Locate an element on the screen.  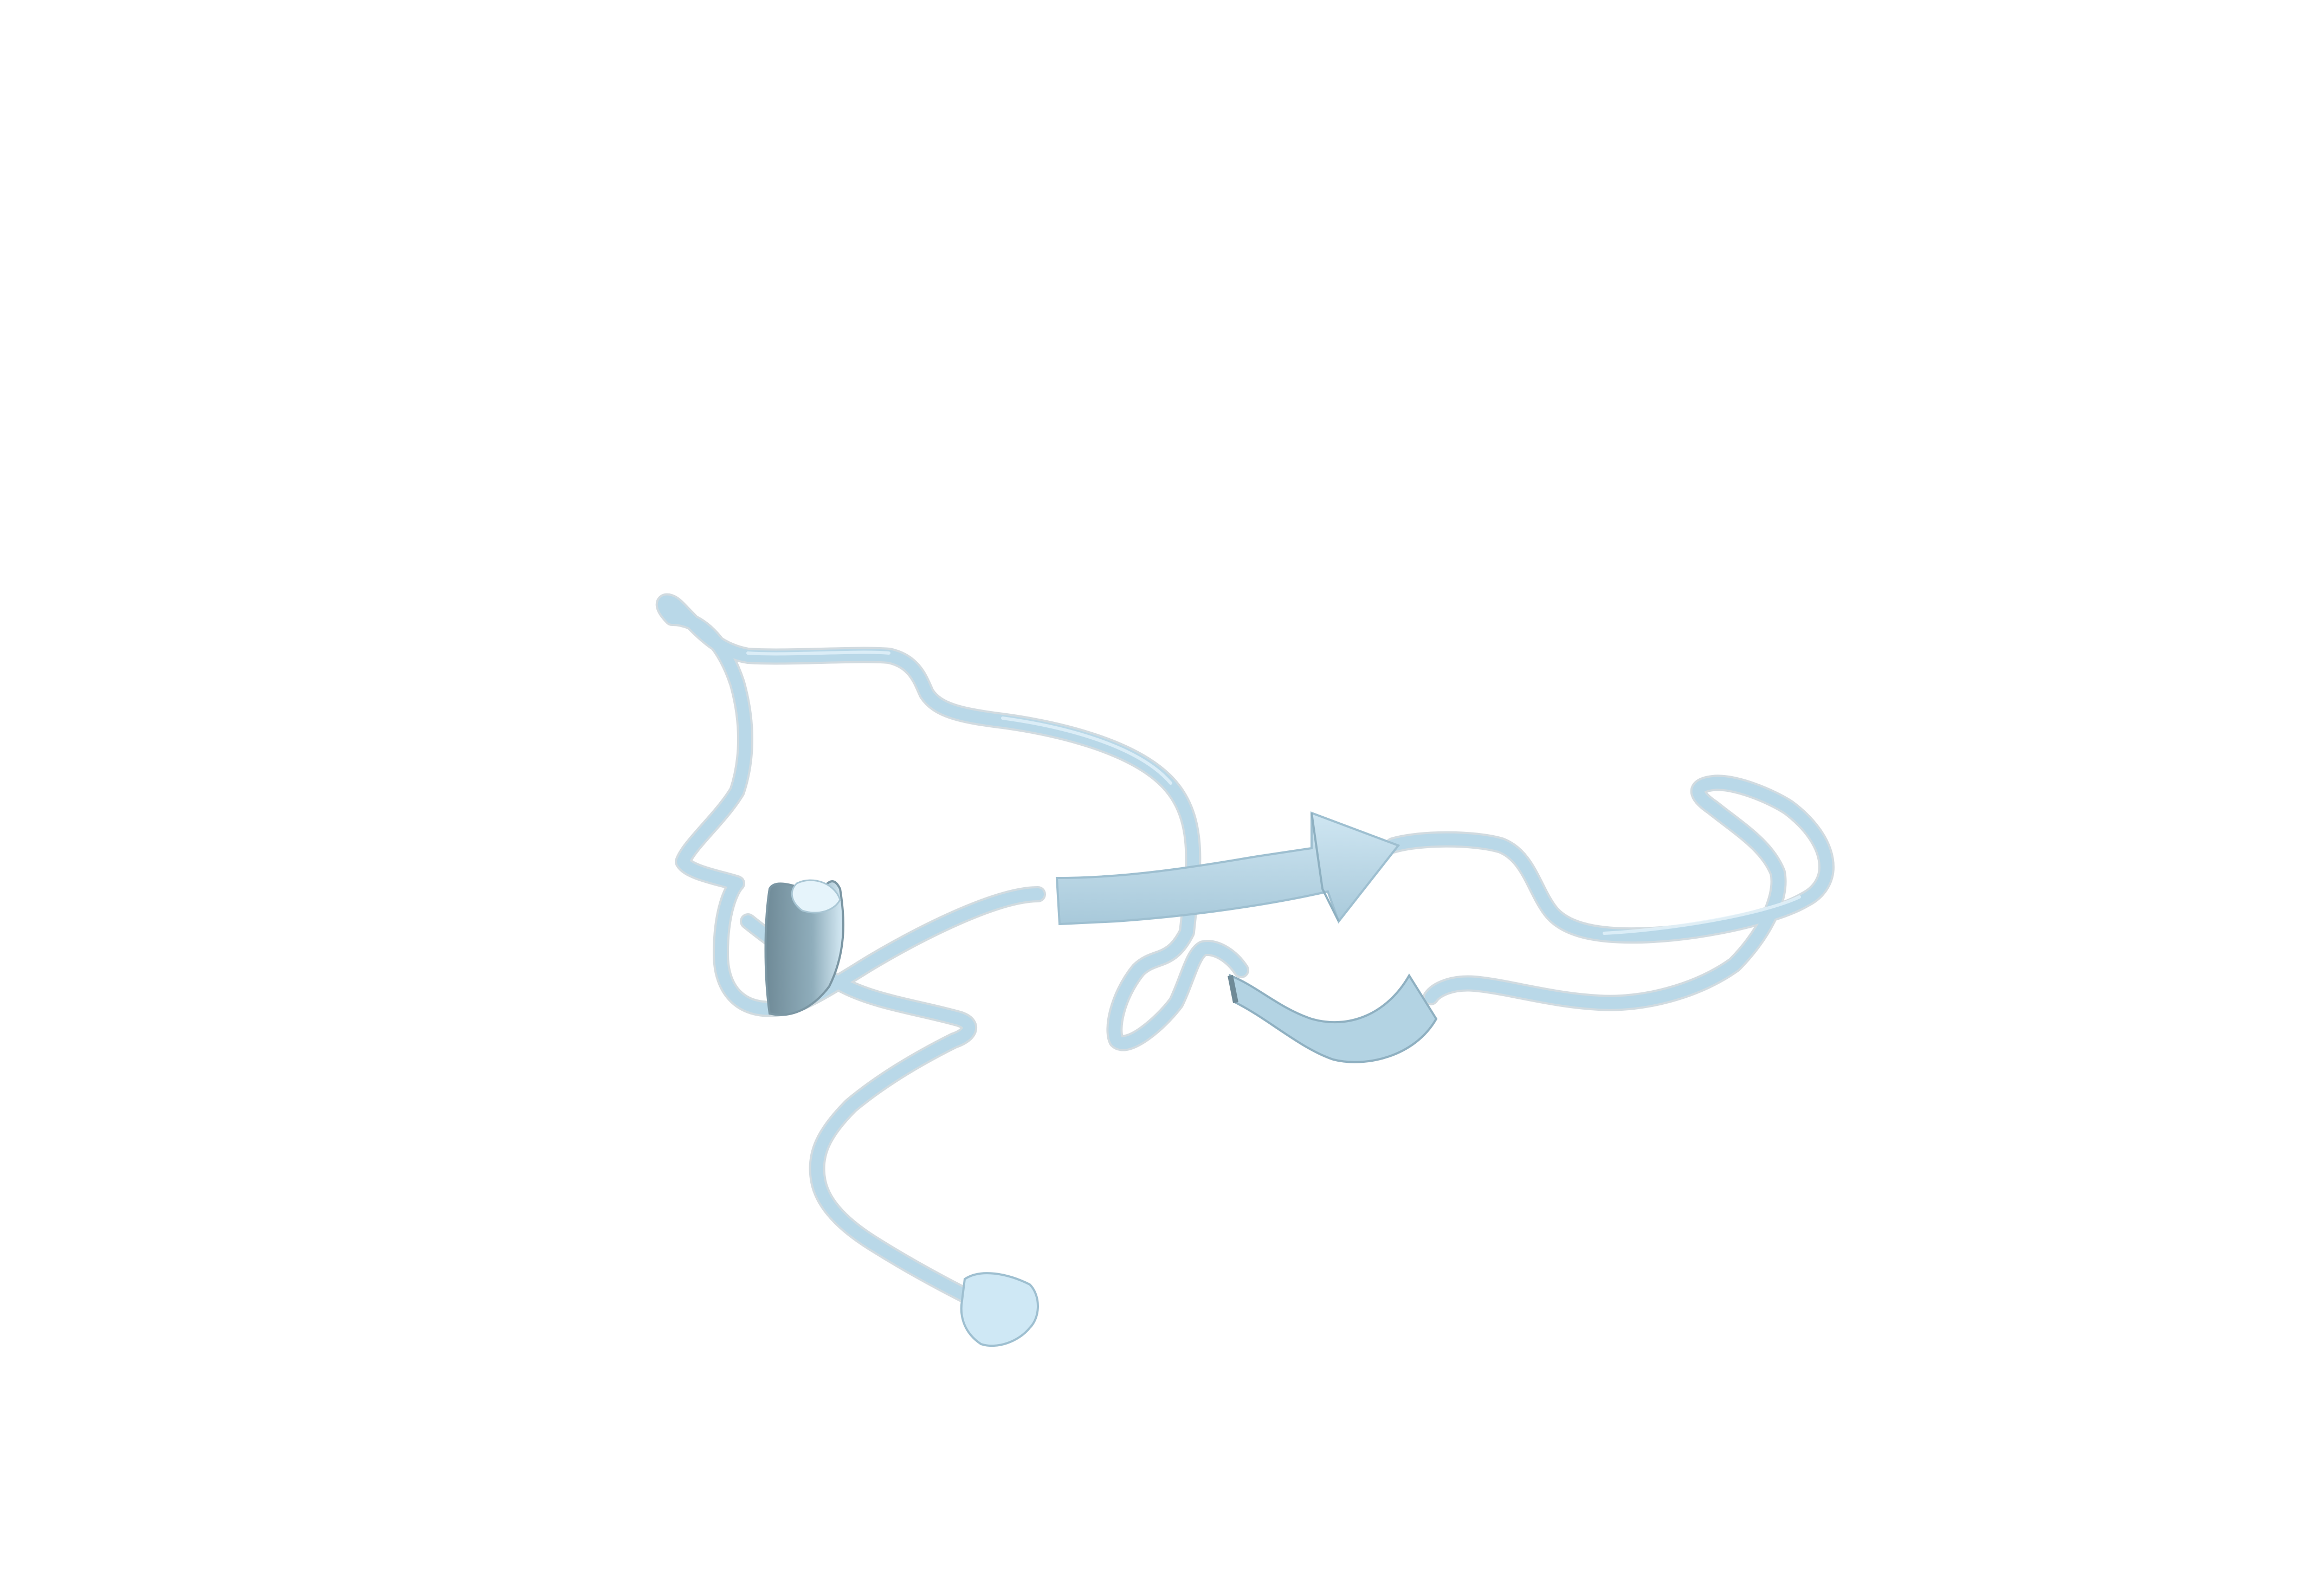
beta-strand-twist is located at coordinates (1333, 1018).